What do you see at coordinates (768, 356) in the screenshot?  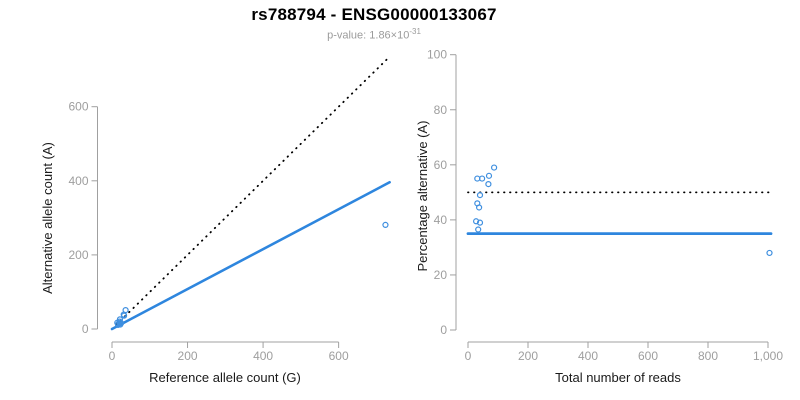 I see `x-tick-label: 1,000` at bounding box center [768, 356].